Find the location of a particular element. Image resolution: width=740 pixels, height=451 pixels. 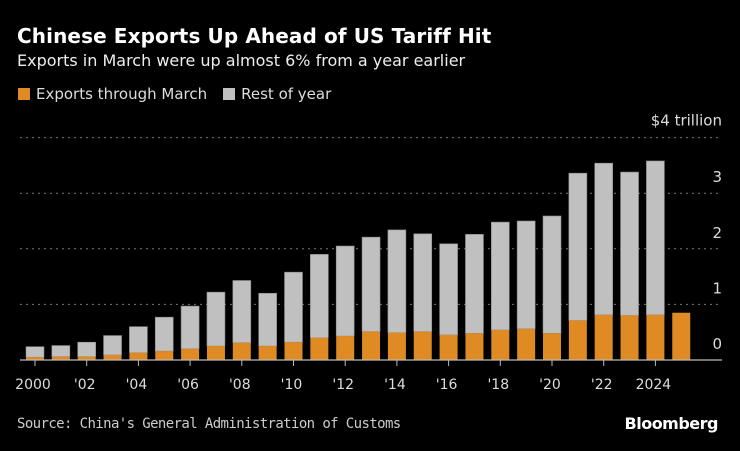

x-tick-label: '10 is located at coordinates (292, 385).